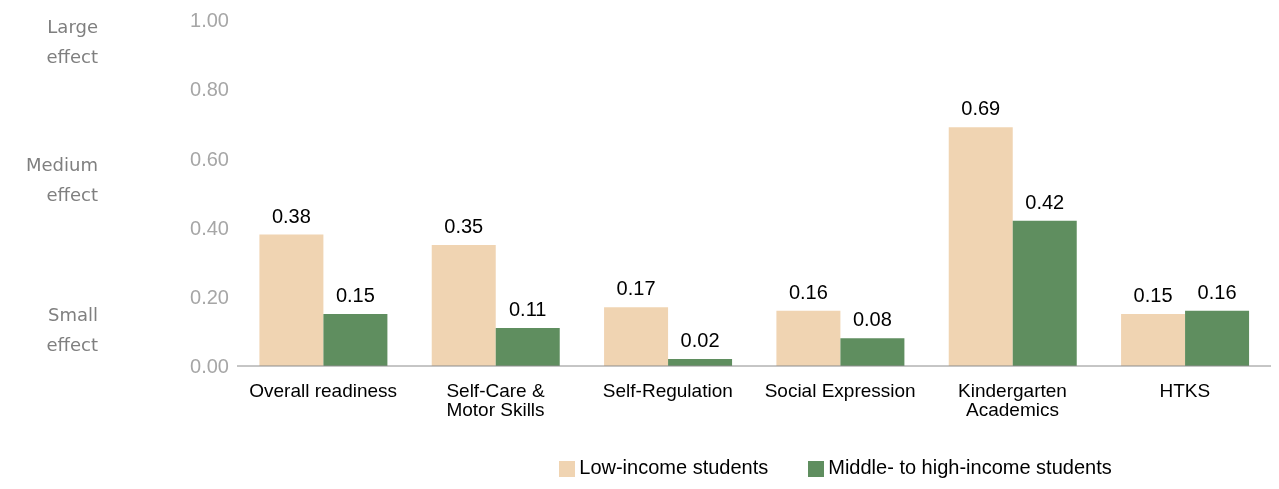 This screenshot has width=1279, height=489. What do you see at coordinates (209, 20) in the screenshot?
I see `y-tick-label: 1.00` at bounding box center [209, 20].